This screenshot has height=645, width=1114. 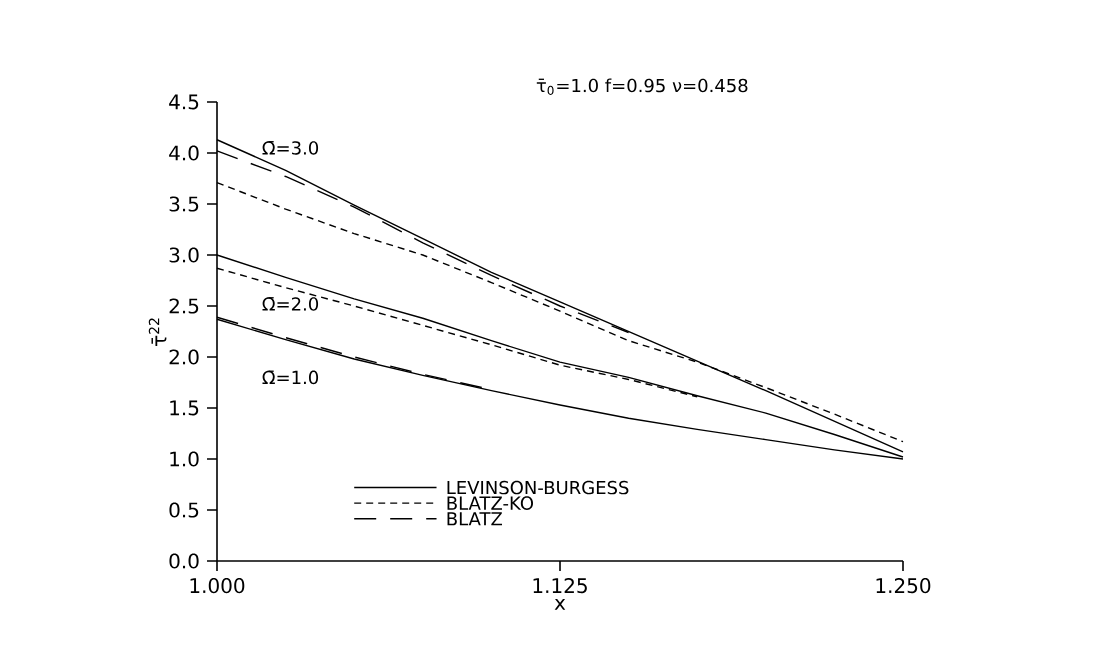 What do you see at coordinates (560, 604) in the screenshot?
I see `x-axis-title: x` at bounding box center [560, 604].